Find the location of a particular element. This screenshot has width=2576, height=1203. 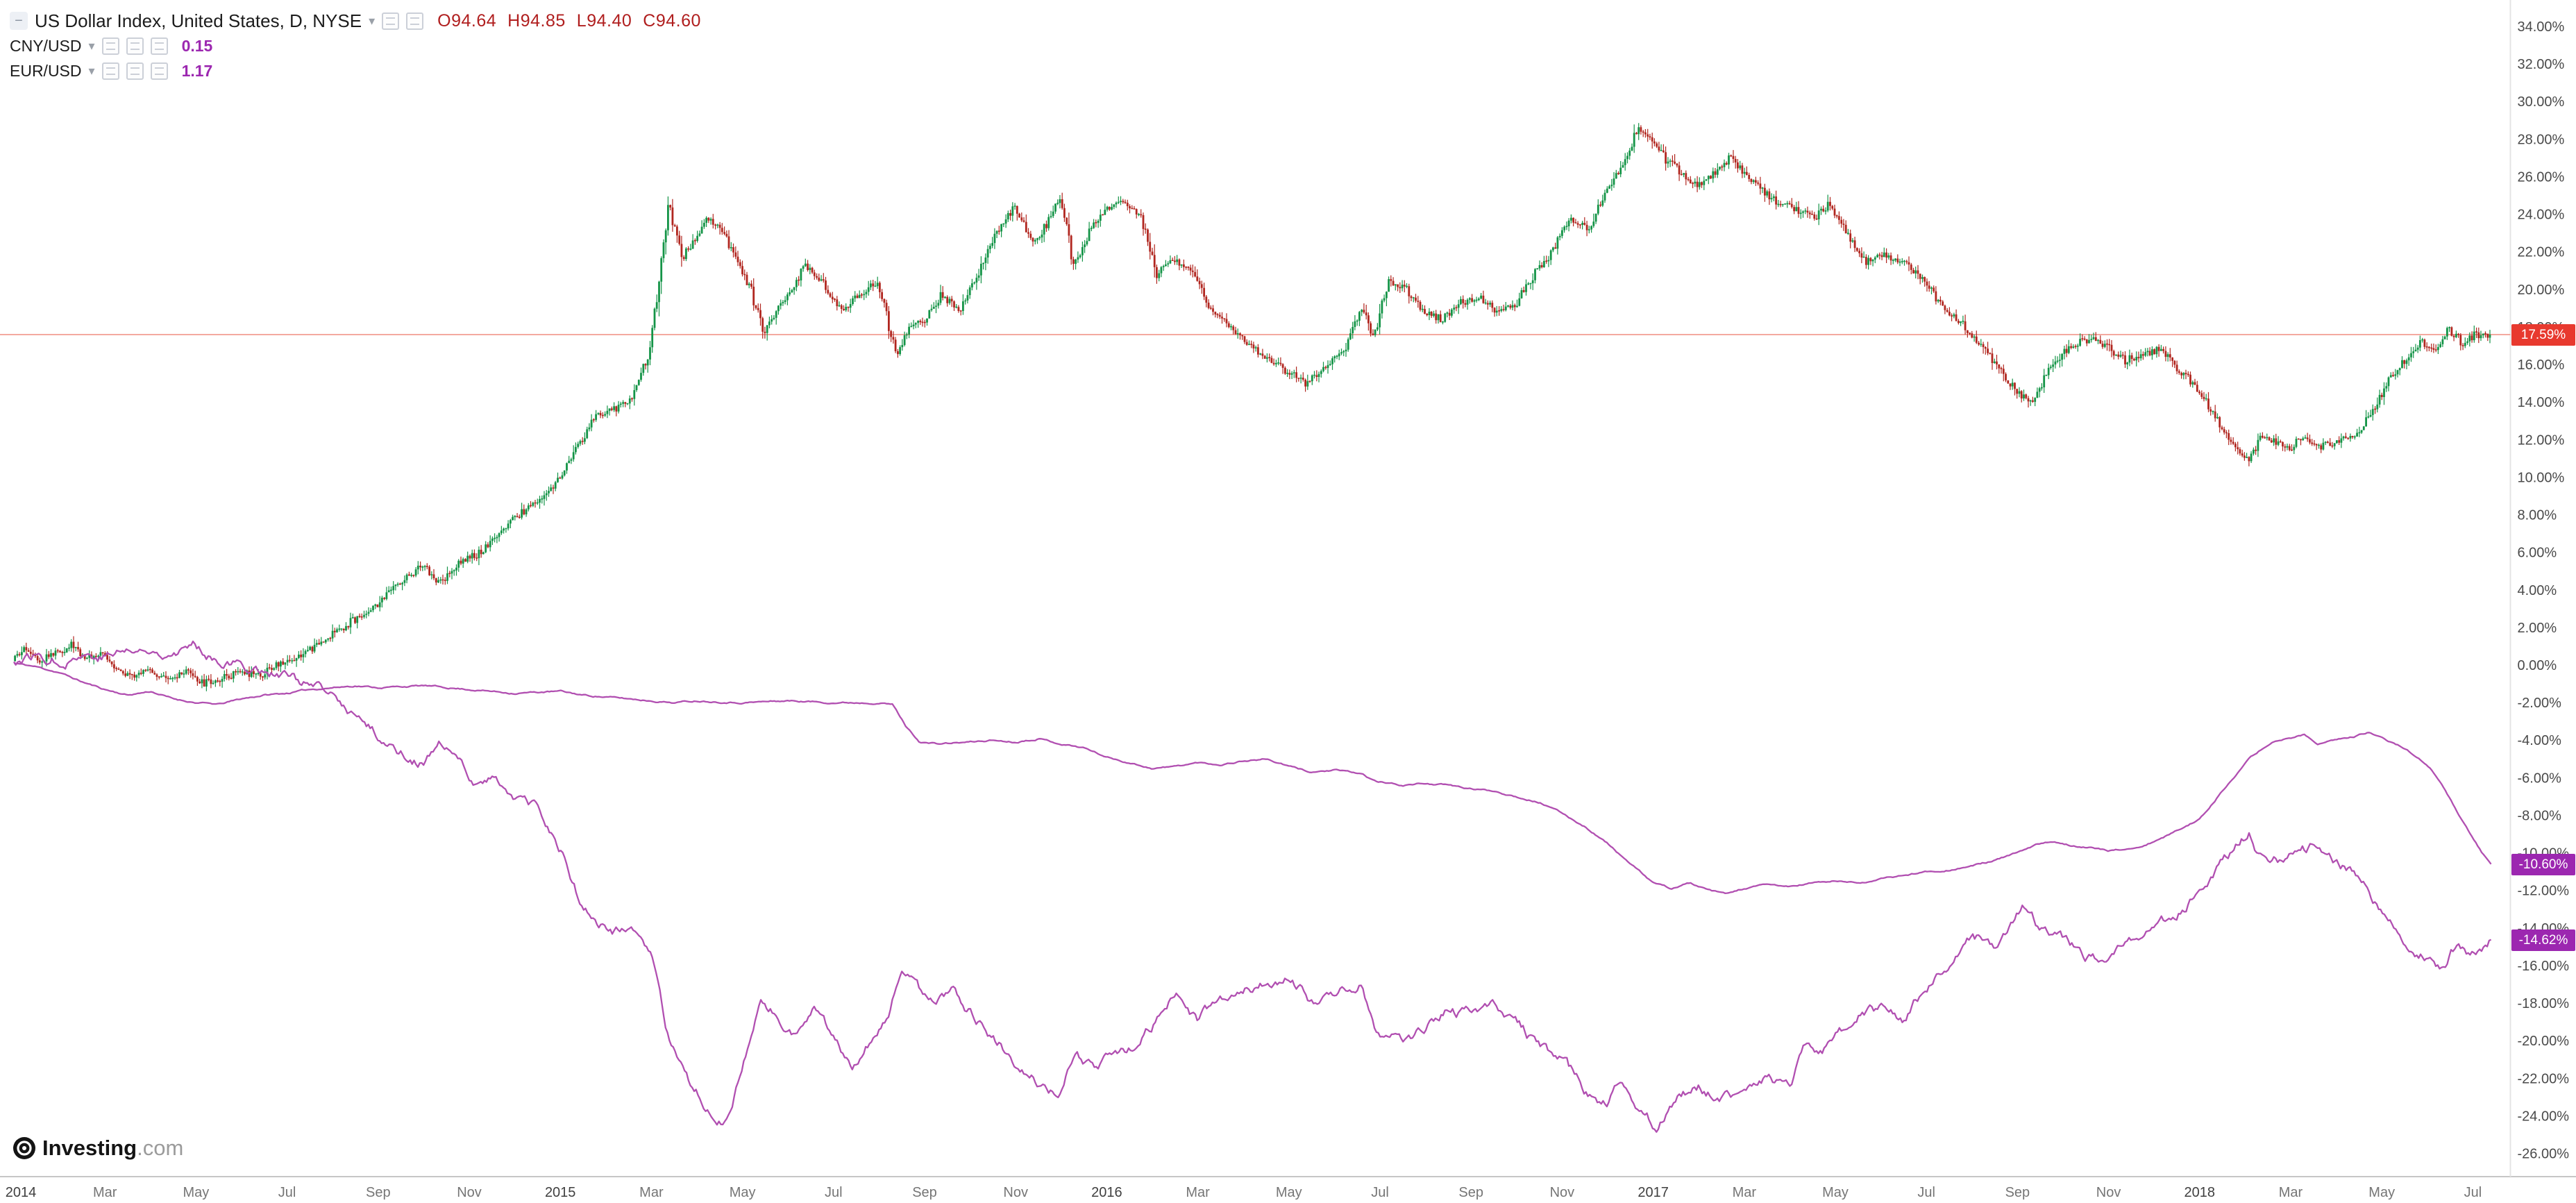

price-label-eur-usd: -14.62% is located at coordinates (2543, 940).